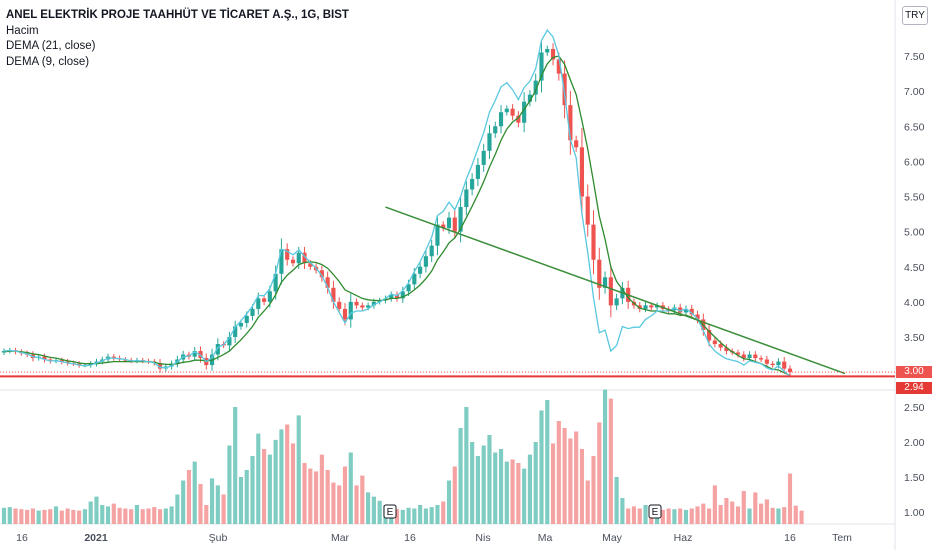 This screenshot has width=932, height=550. I want to click on legend-dema9: DEMA (9, close), so click(48, 61).